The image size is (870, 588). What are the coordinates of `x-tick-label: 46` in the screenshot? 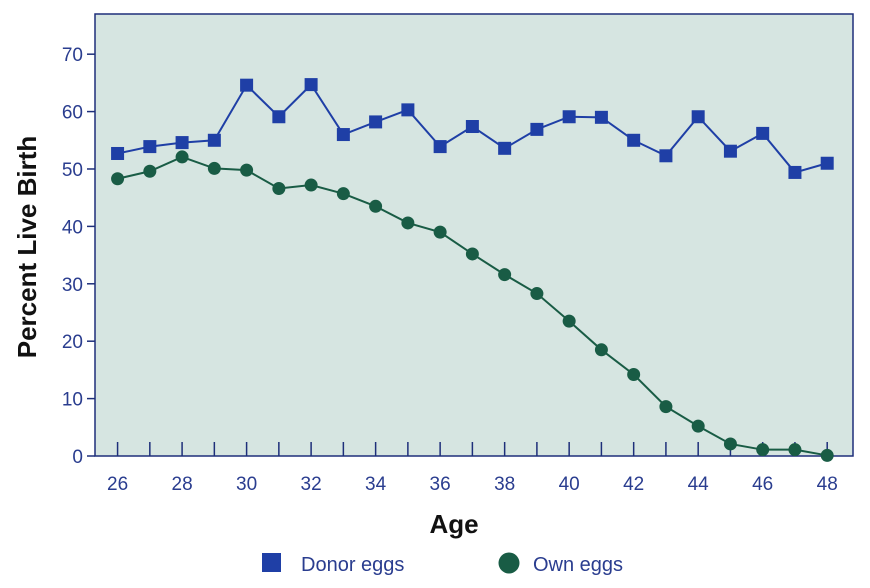 It's located at (762, 484).